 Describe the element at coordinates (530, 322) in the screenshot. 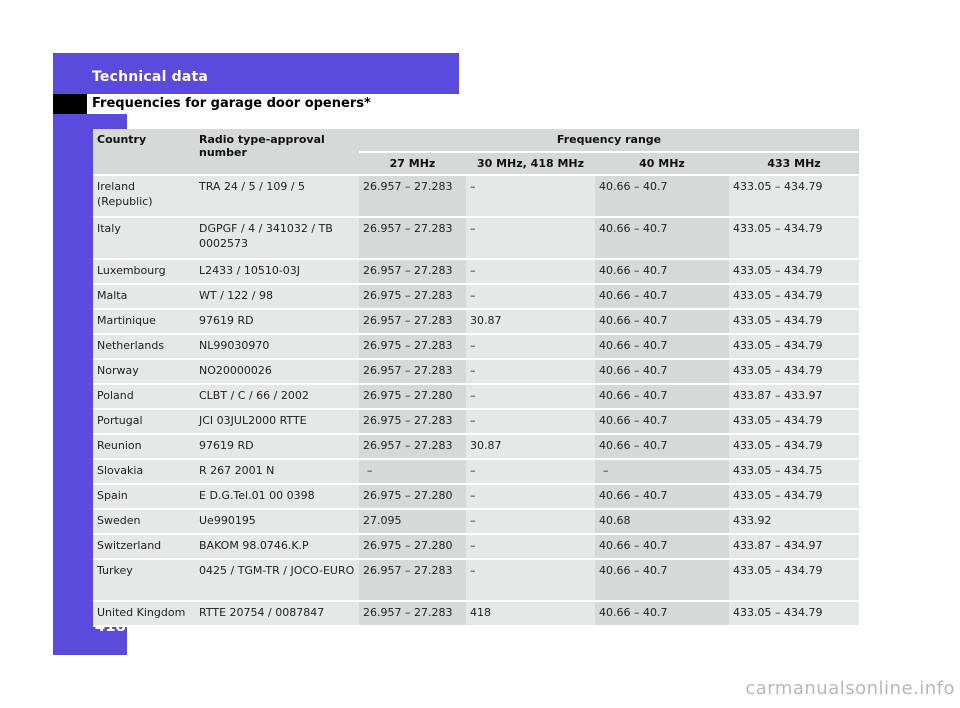

I see `cell-30mhz: 30.87` at that location.